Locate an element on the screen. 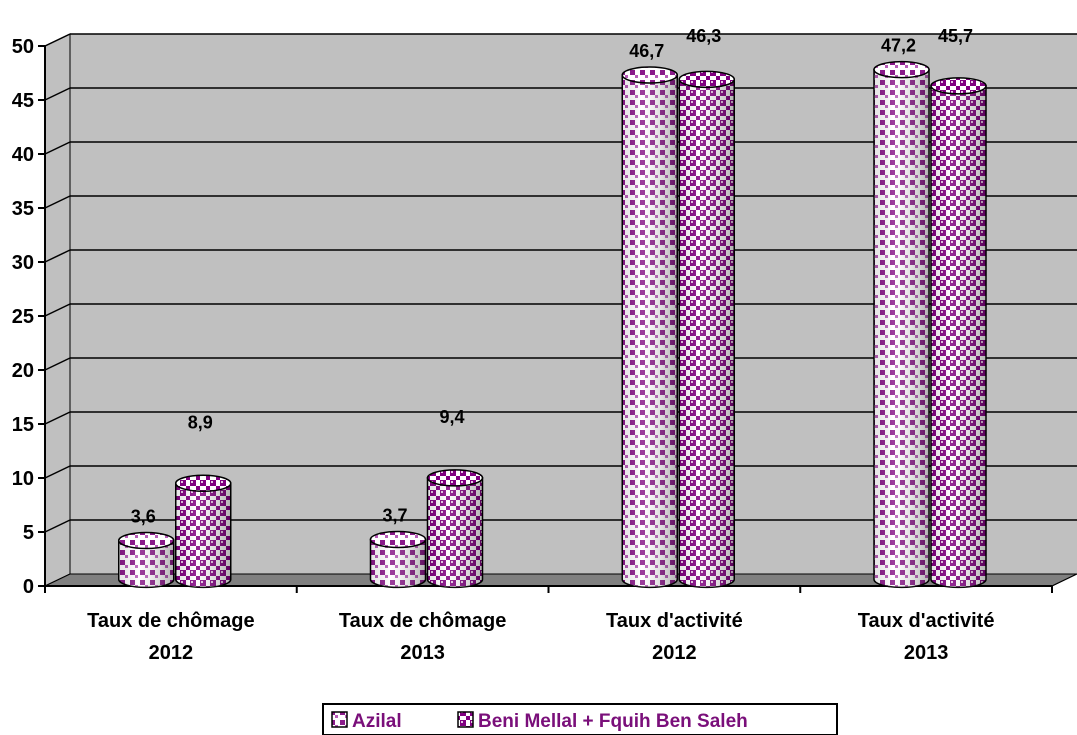  data-label: 8,9 is located at coordinates (200, 422).